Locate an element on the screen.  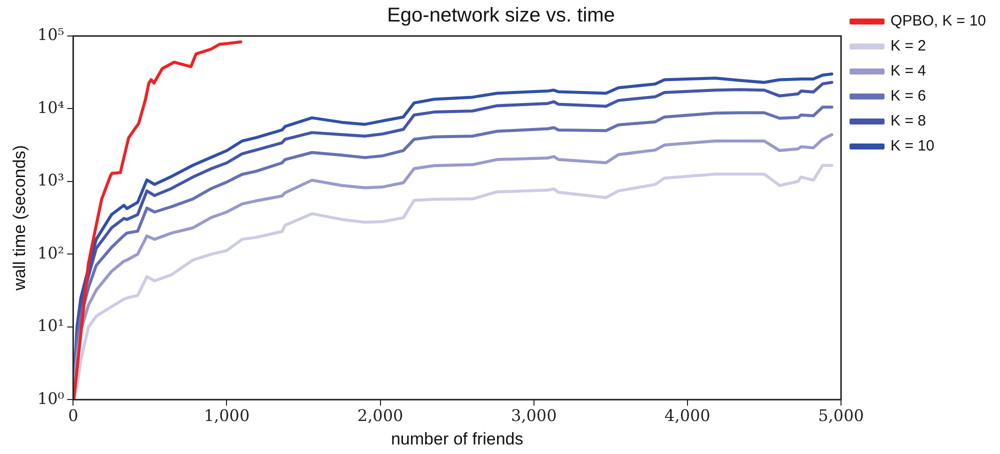
x-tick-label: 0 is located at coordinates (73, 415).